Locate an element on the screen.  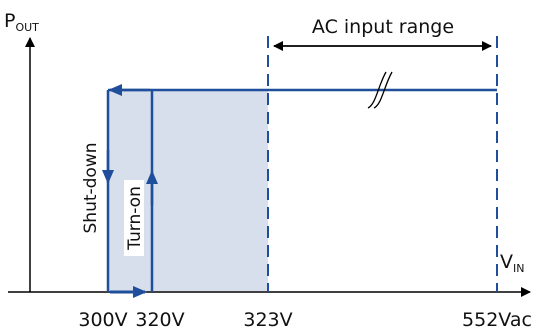
shutdown-label: Shut-down is located at coordinates (91, 187).